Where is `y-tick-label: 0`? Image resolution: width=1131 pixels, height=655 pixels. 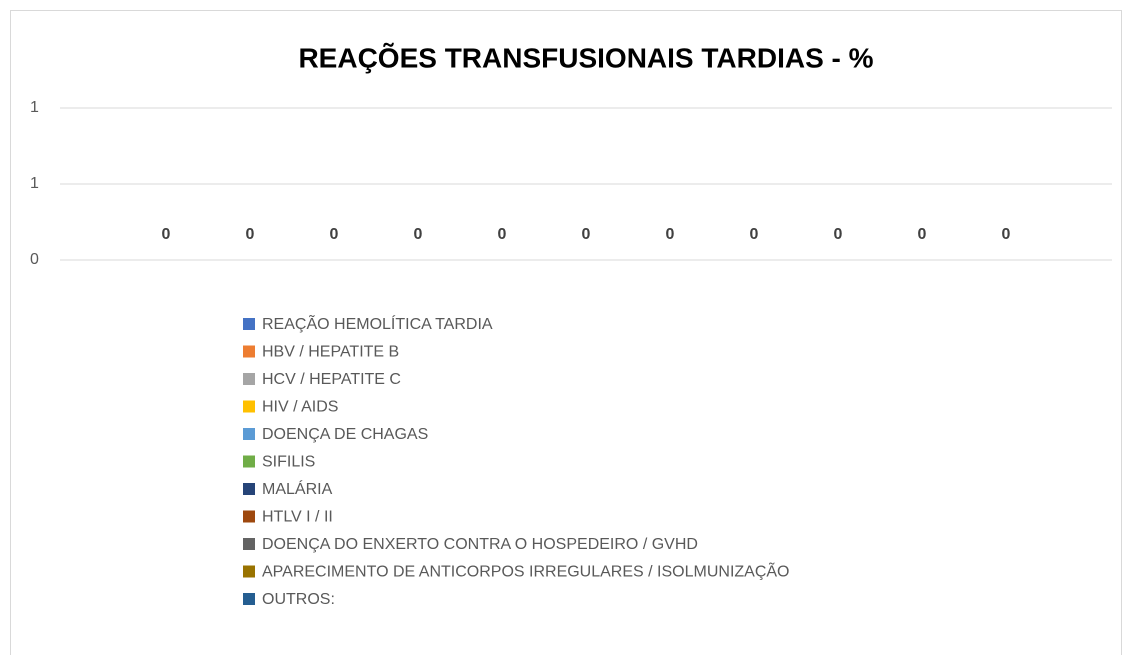
y-tick-label: 0 is located at coordinates (34, 259).